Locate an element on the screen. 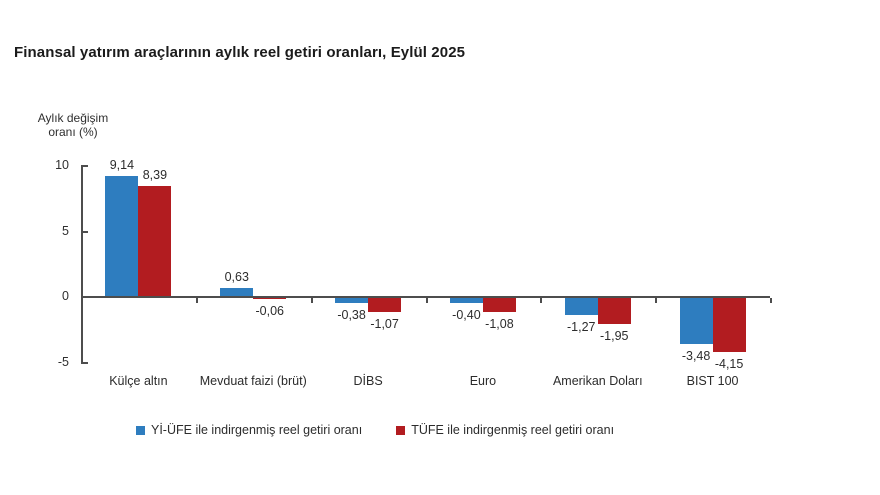 This screenshot has width=880, height=495. legend-label: TÜFE ile indirgenmiş reel getiri oranı is located at coordinates (513, 430).